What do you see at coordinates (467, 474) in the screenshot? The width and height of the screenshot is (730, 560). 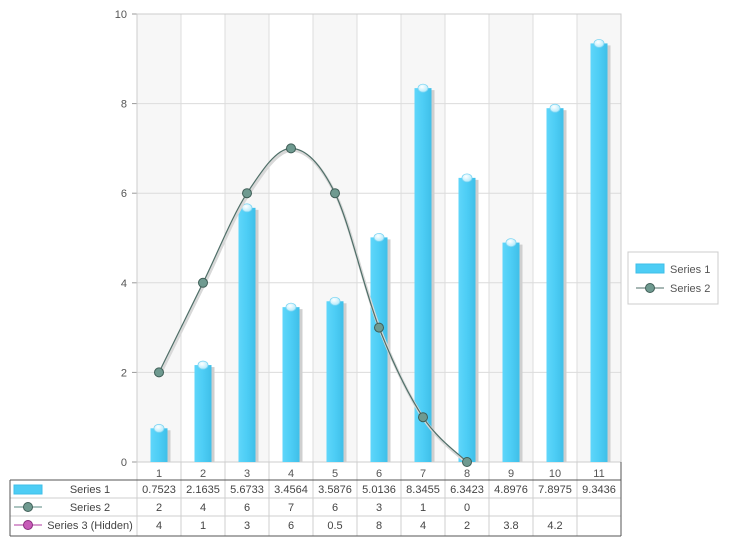 I see `x-tick-label: 8` at bounding box center [467, 474].